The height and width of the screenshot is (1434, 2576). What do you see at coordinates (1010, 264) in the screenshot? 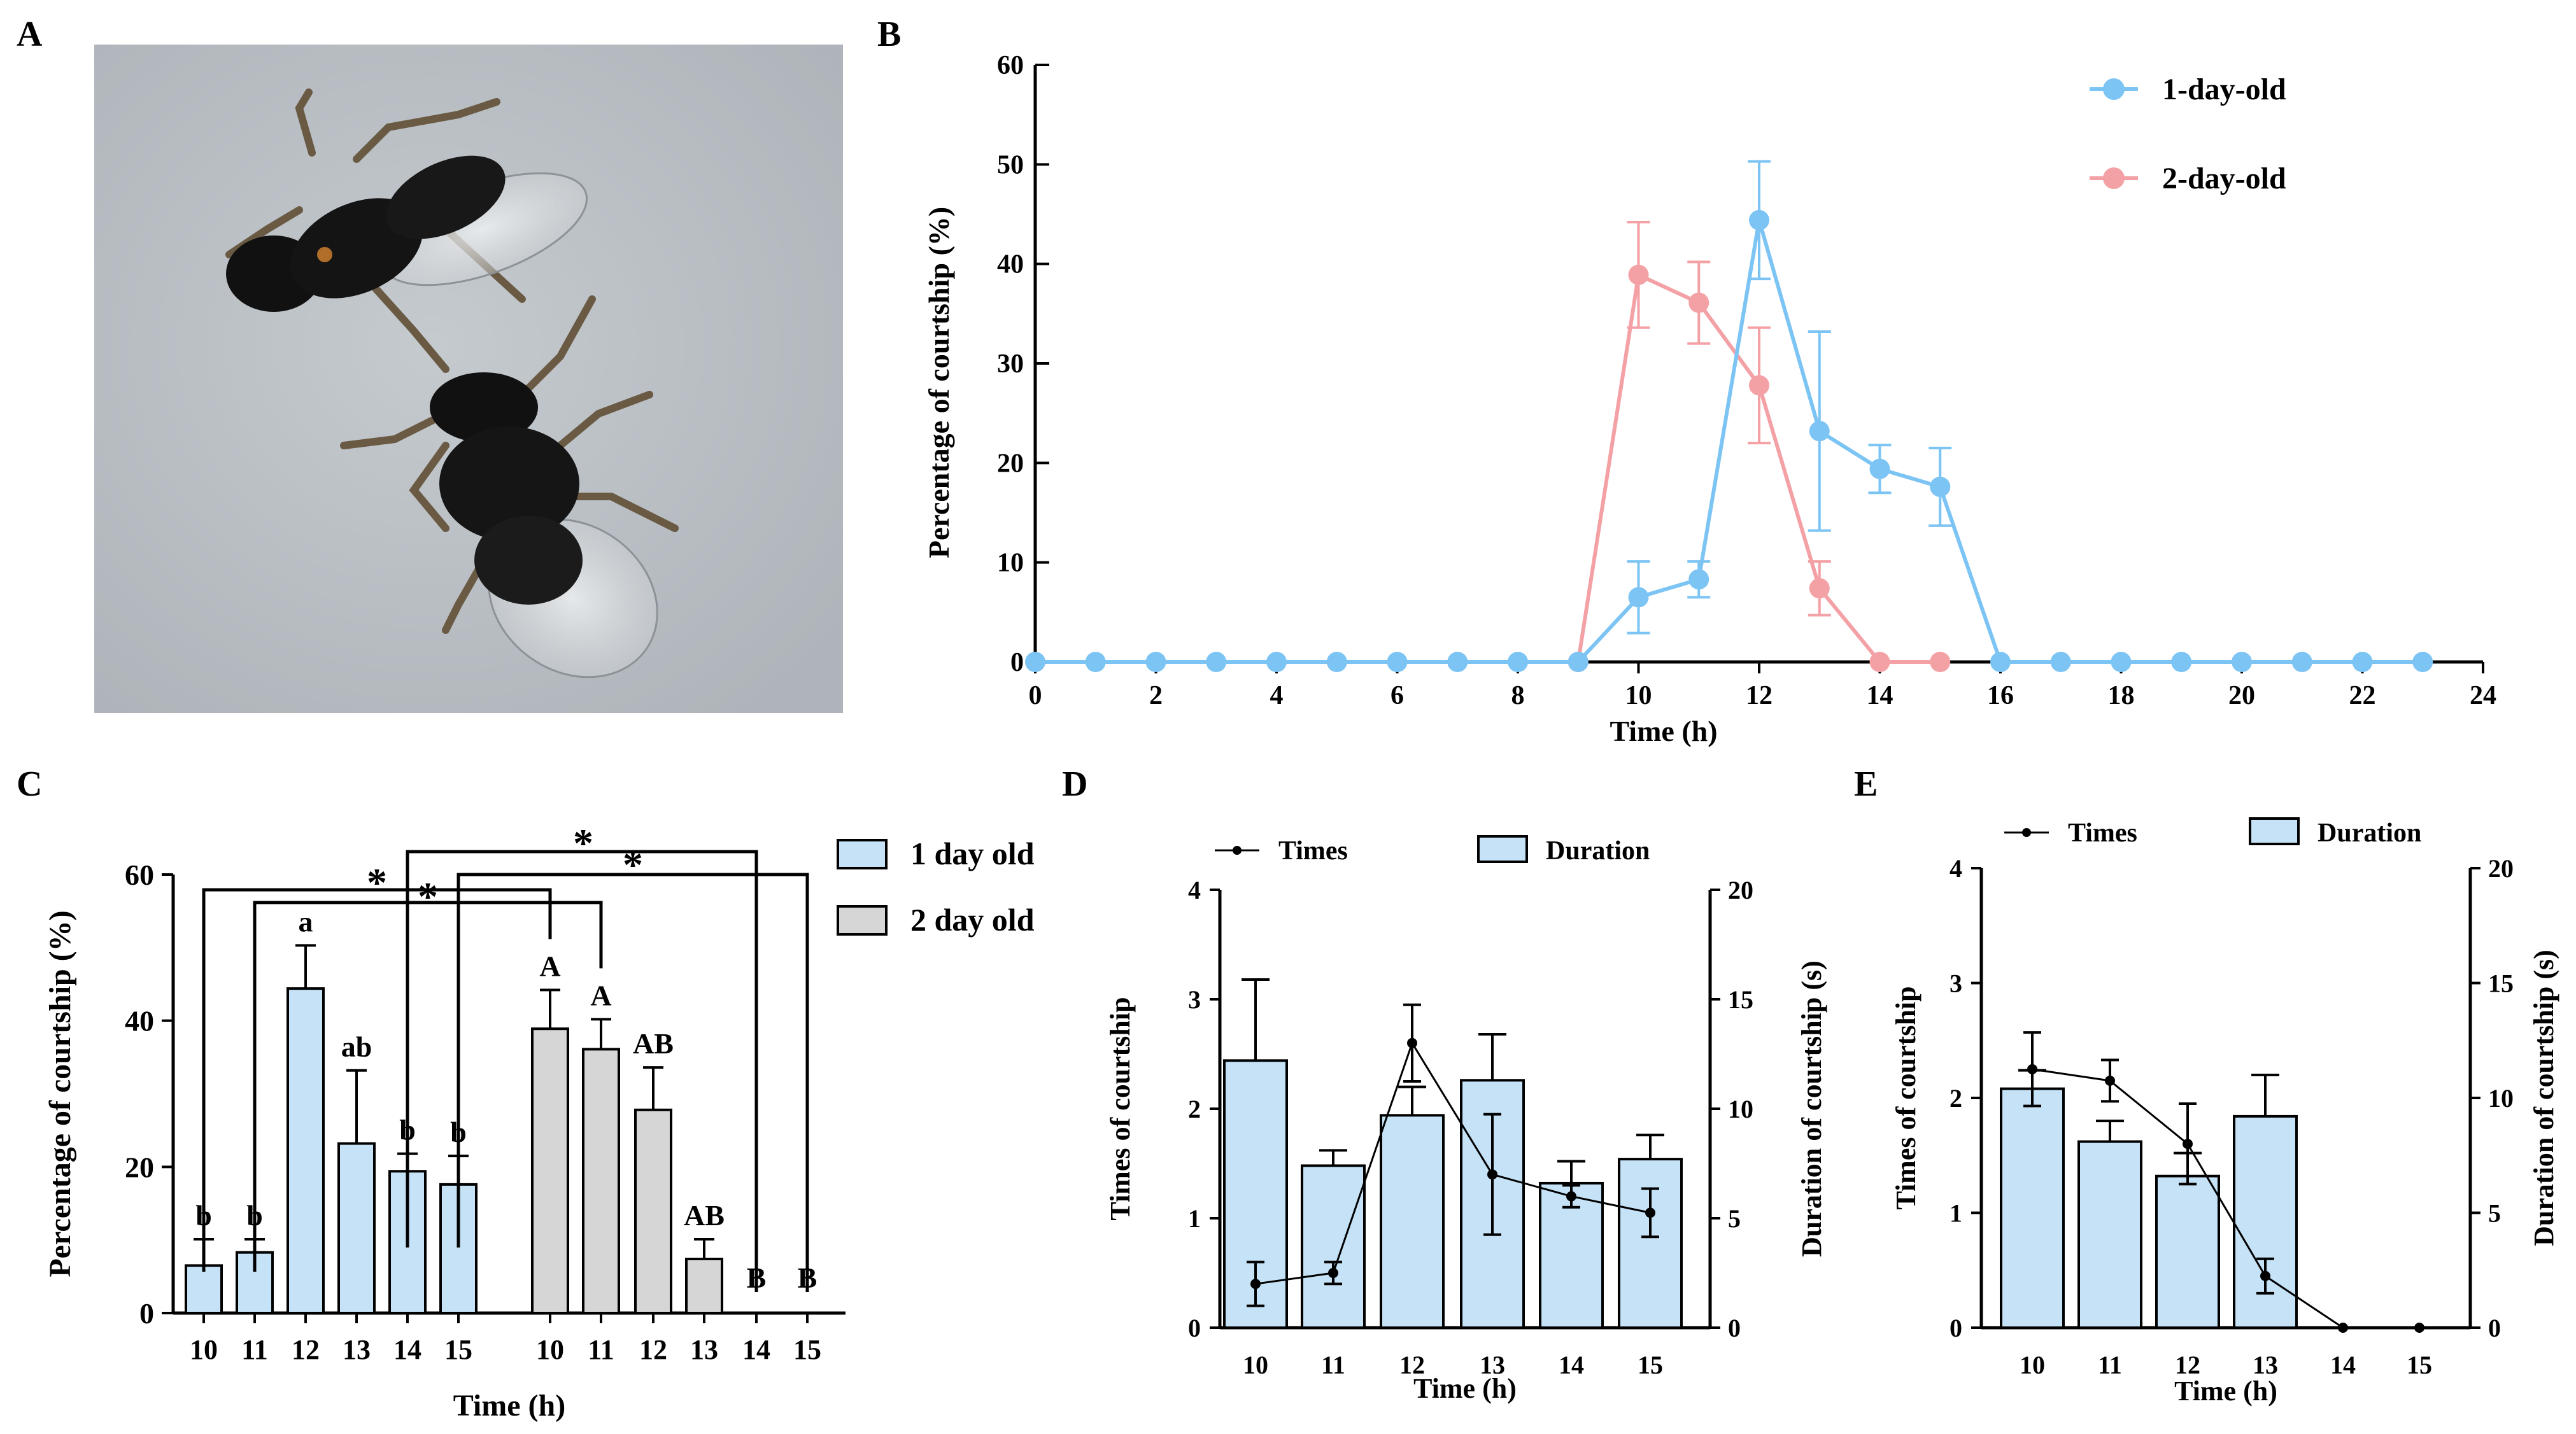
I see `y-tick-label: 40` at bounding box center [1010, 264].